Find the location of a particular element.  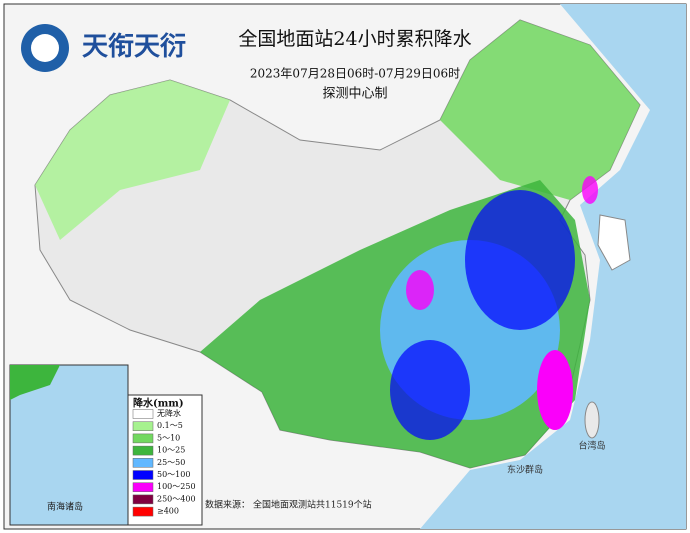

inset-label: 南海诸岛 is located at coordinates (65, 507).